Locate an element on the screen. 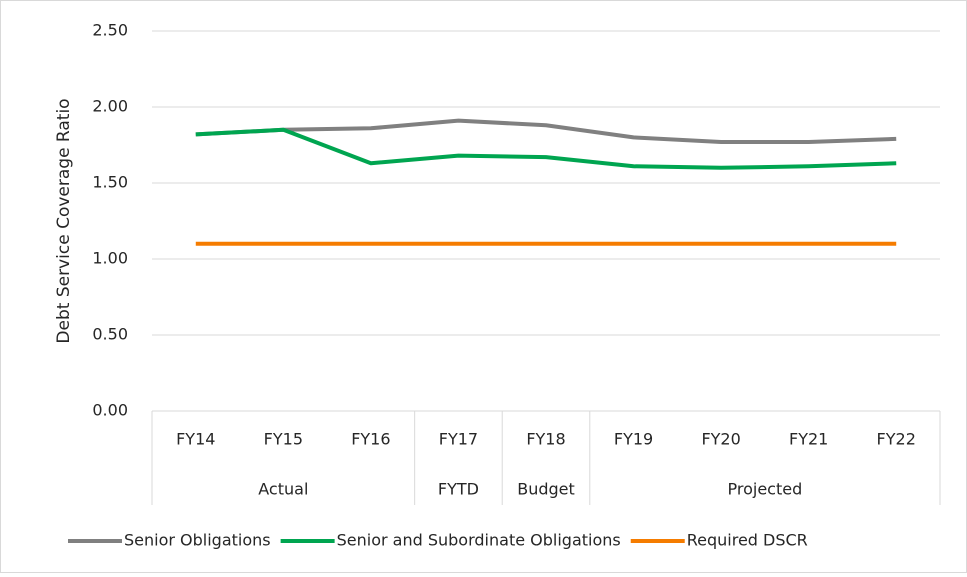 This screenshot has height=577, width=967. group-label: Actual is located at coordinates (283, 489).